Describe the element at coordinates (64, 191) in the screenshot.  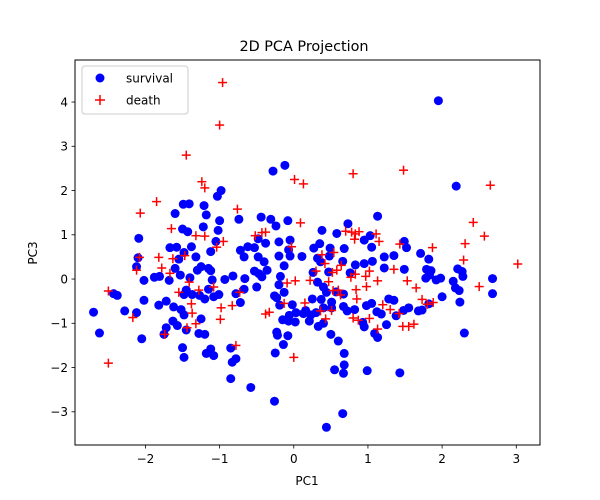
I see `y-tick-label: 2` at that location.